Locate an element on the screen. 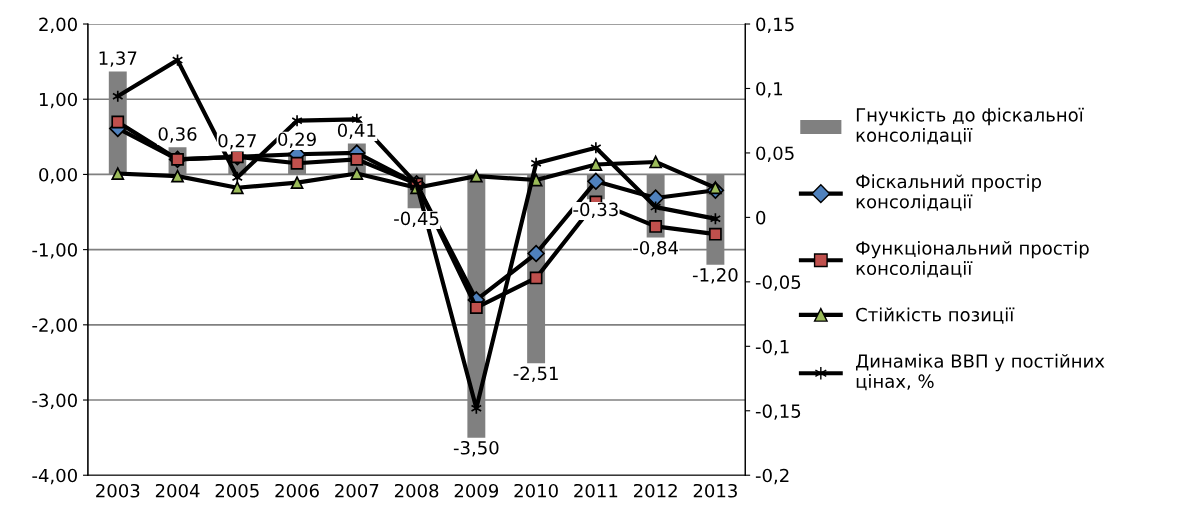 The height and width of the screenshot is (511, 1204). y-tick-label: -3,00 is located at coordinates (54, 401).